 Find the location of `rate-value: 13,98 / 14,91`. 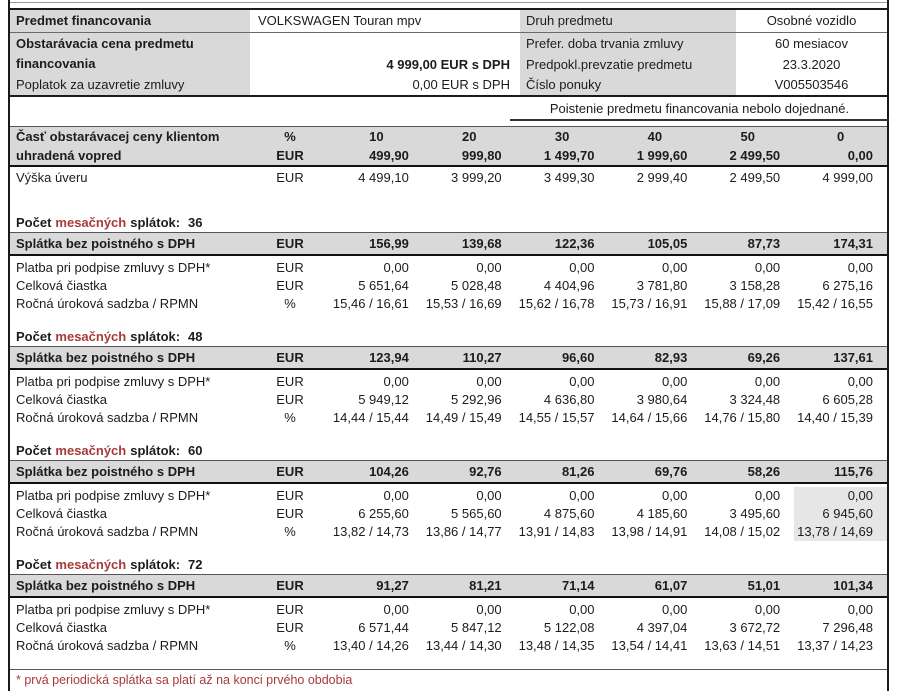

rate-value: 13,98 / 14,91 is located at coordinates (649, 531).